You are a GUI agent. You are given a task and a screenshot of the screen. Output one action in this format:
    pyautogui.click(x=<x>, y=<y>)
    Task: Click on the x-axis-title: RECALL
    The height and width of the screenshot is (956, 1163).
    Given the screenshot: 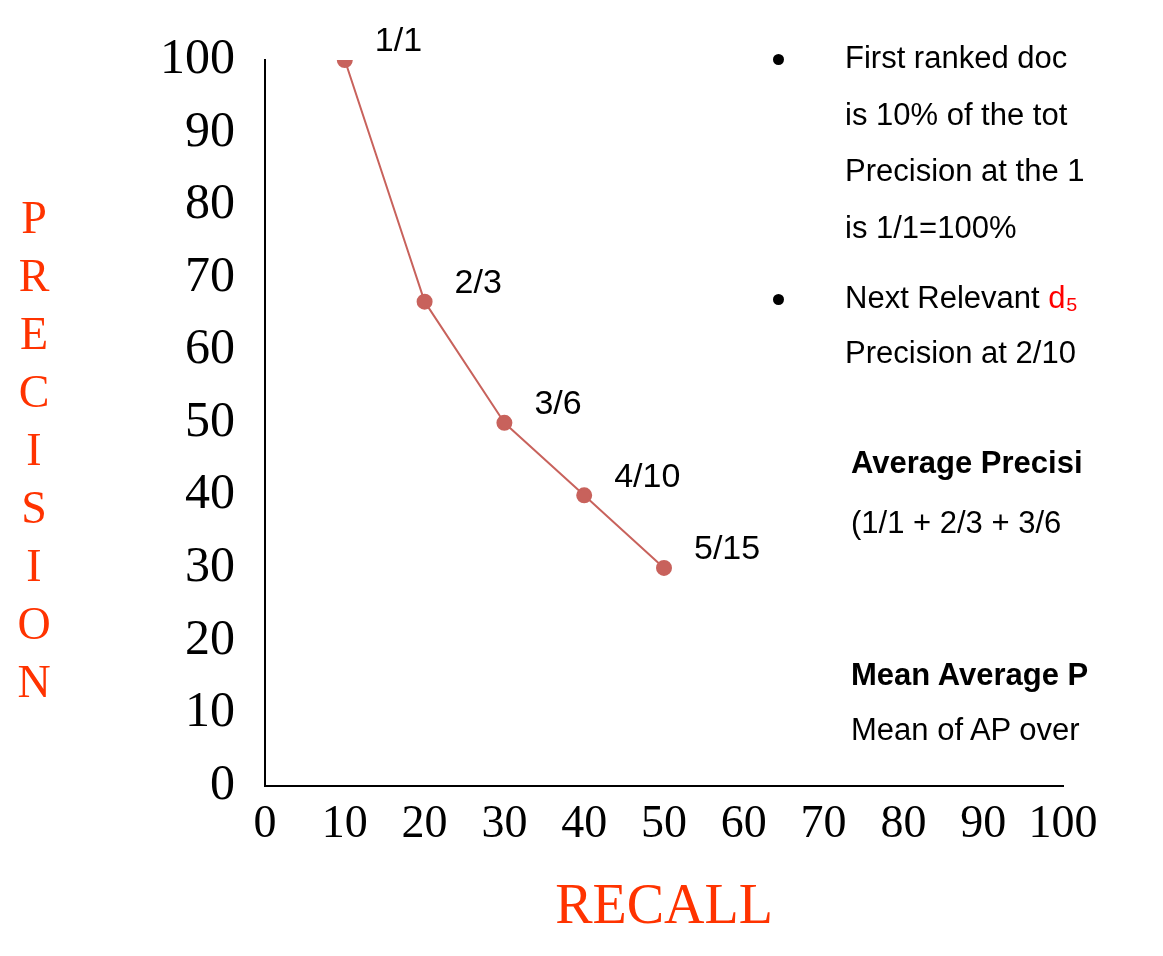 What is the action you would take?
    pyautogui.click(x=664, y=904)
    